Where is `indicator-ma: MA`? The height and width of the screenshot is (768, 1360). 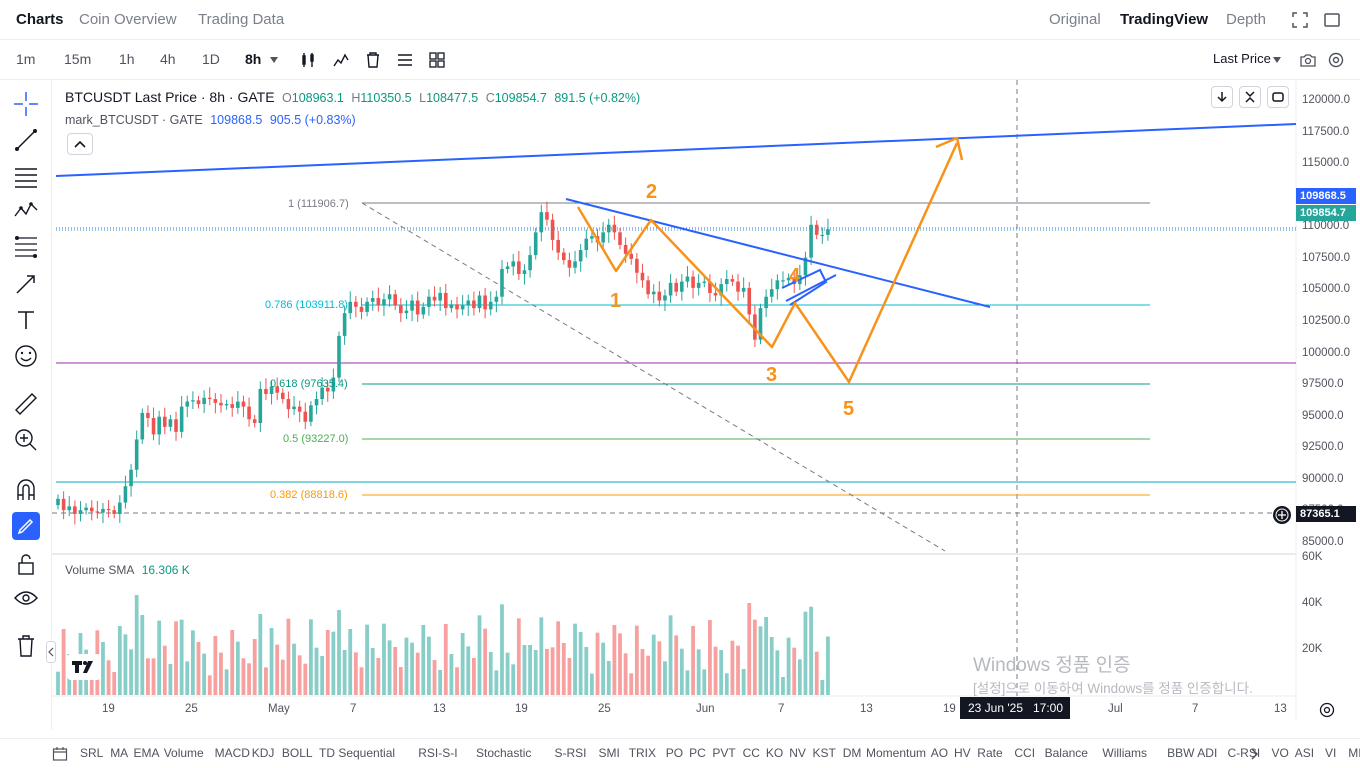 indicator-ma: MA is located at coordinates (119, 753).